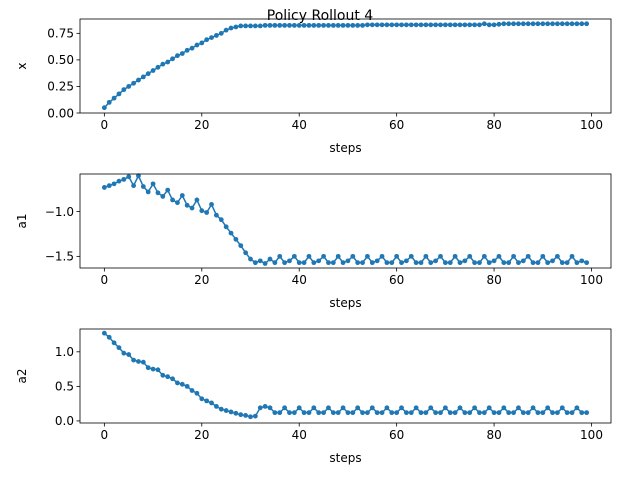  What do you see at coordinates (60, 113) in the screenshot?
I see `y-tick-label: 0.00` at bounding box center [60, 113].